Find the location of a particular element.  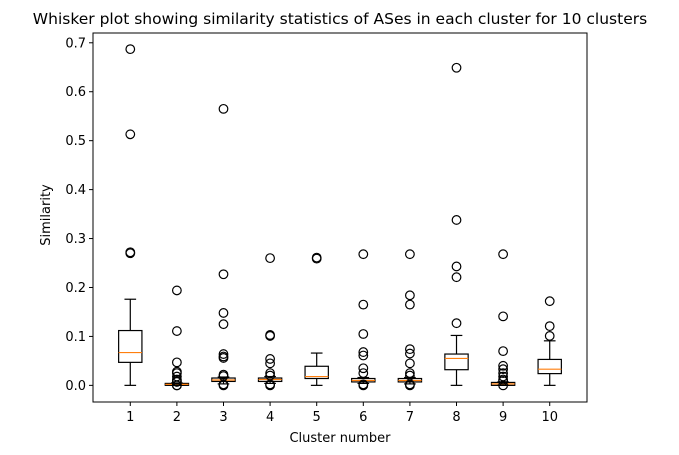

x-tick-label: 3 is located at coordinates (223, 417).